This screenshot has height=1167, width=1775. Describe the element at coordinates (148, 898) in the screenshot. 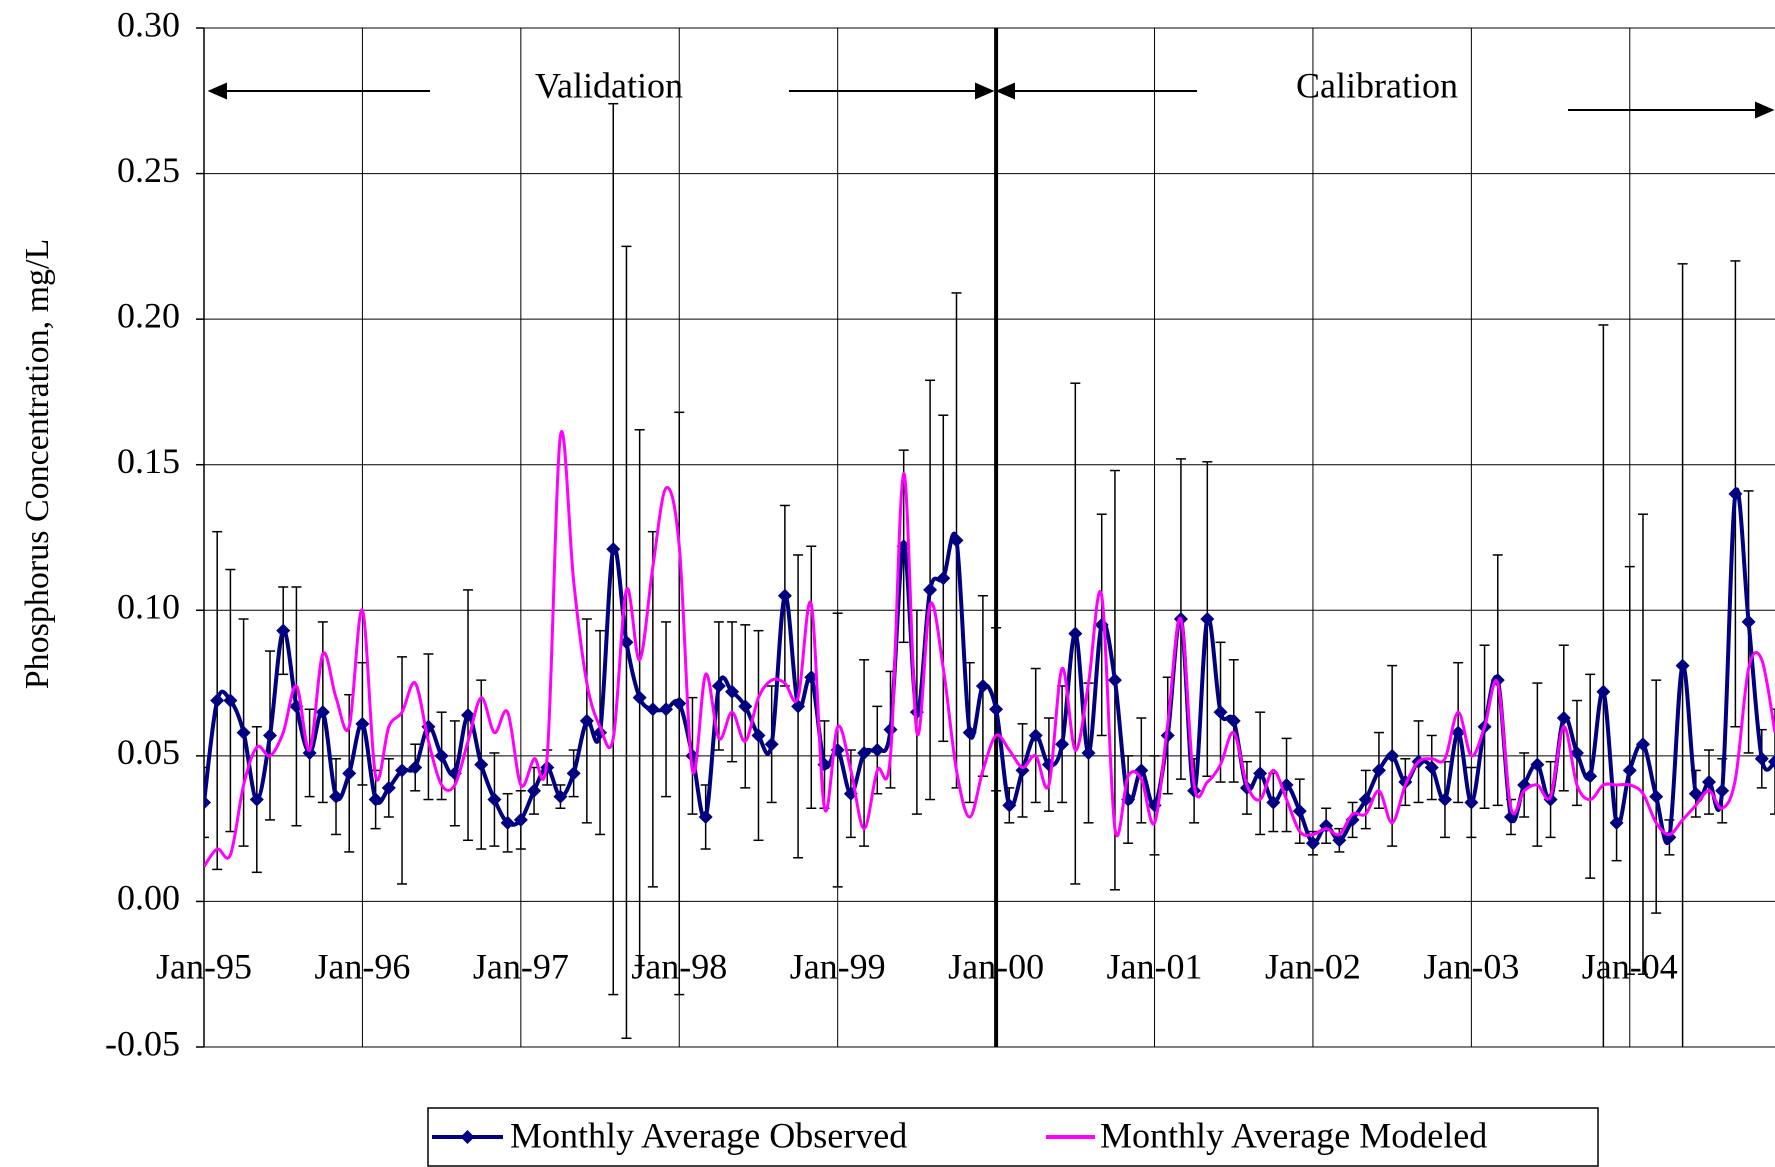

I see `y-tick-label: 0.00` at that location.